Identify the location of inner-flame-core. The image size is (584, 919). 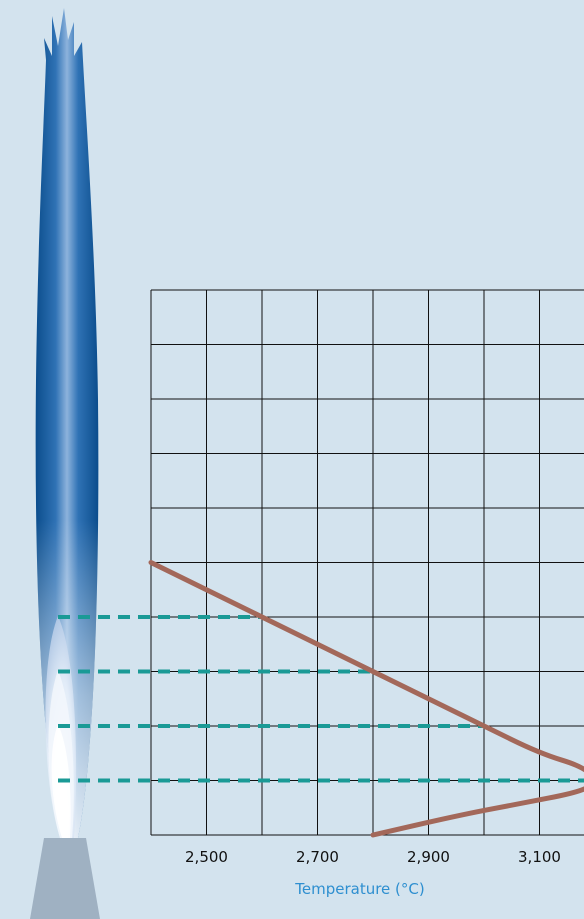
(62, 804).